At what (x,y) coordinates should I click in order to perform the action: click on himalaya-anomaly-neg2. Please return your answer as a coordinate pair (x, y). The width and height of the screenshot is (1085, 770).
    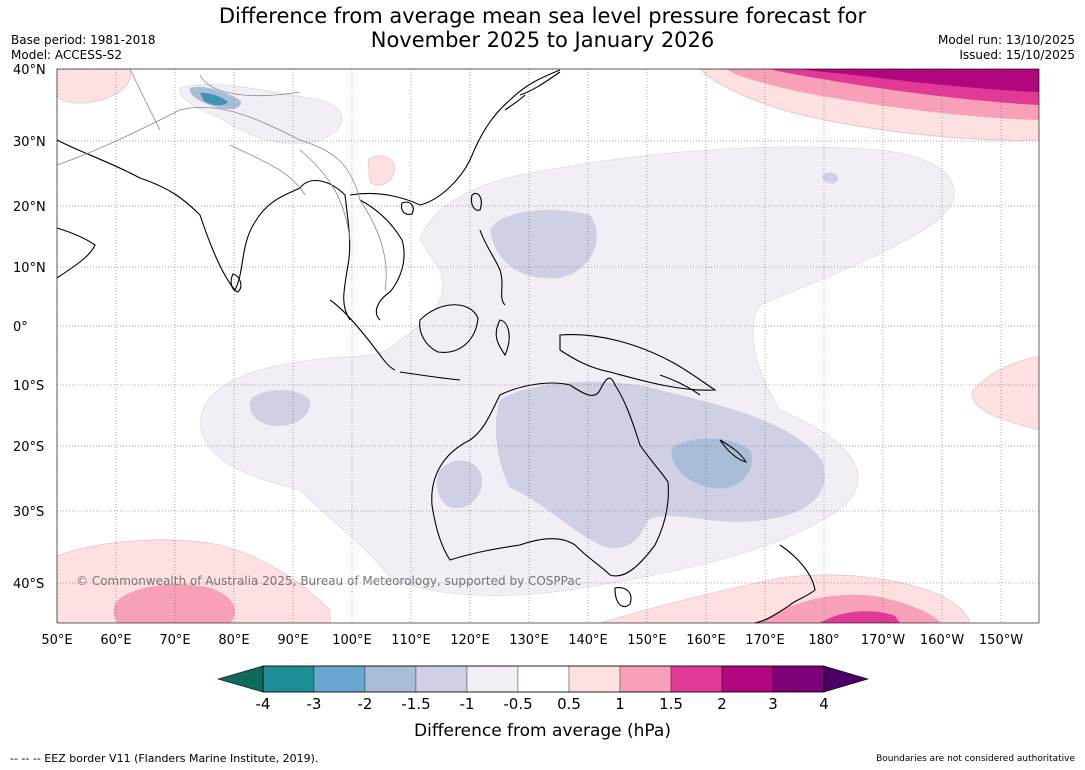
    Looking at the image, I should click on (214, 99).